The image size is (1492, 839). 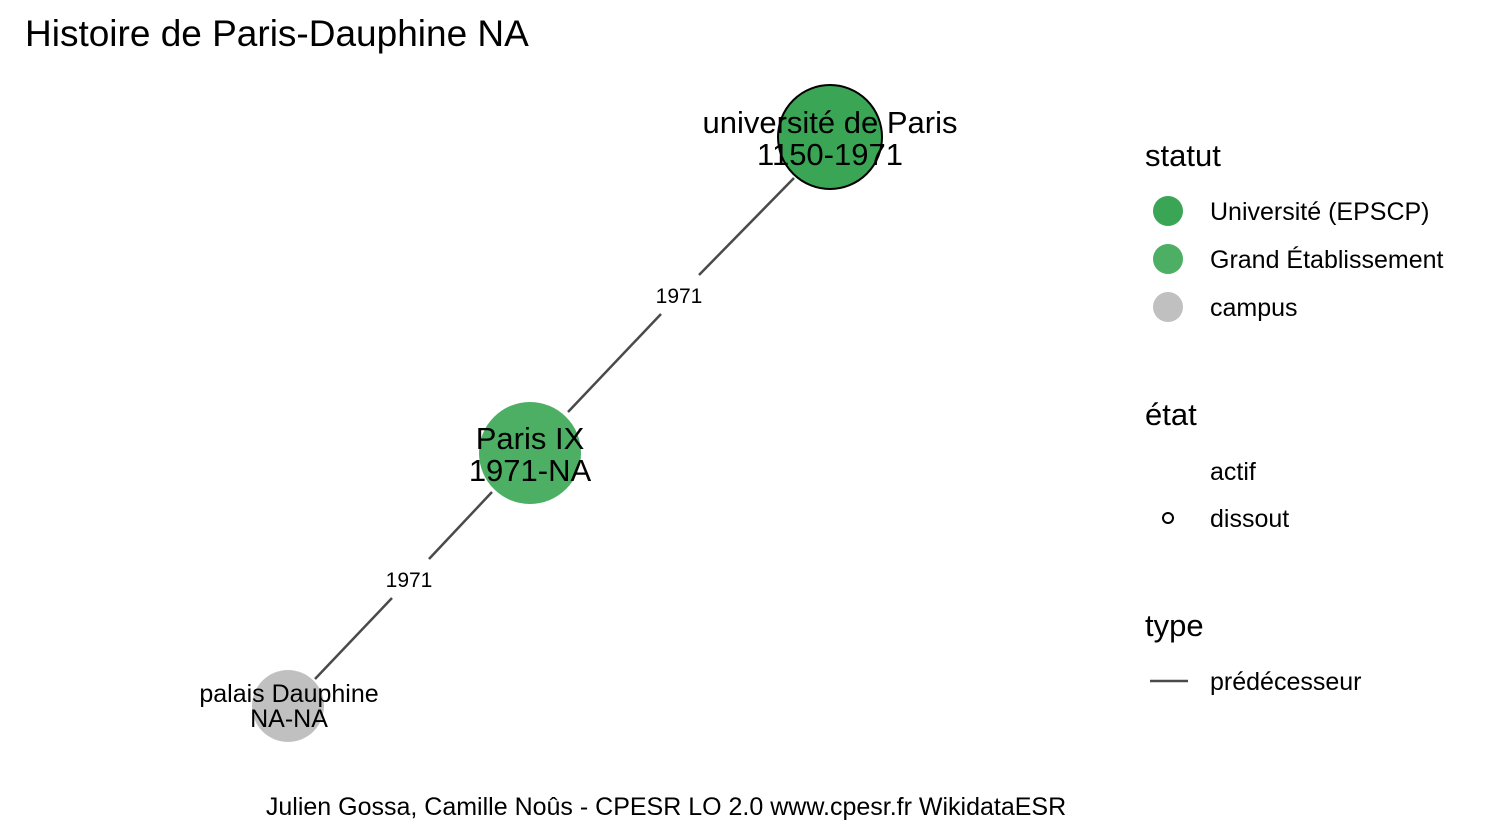 What do you see at coordinates (1285, 682) in the screenshot?
I see `legend-item-predecesseur: prédécesseur` at bounding box center [1285, 682].